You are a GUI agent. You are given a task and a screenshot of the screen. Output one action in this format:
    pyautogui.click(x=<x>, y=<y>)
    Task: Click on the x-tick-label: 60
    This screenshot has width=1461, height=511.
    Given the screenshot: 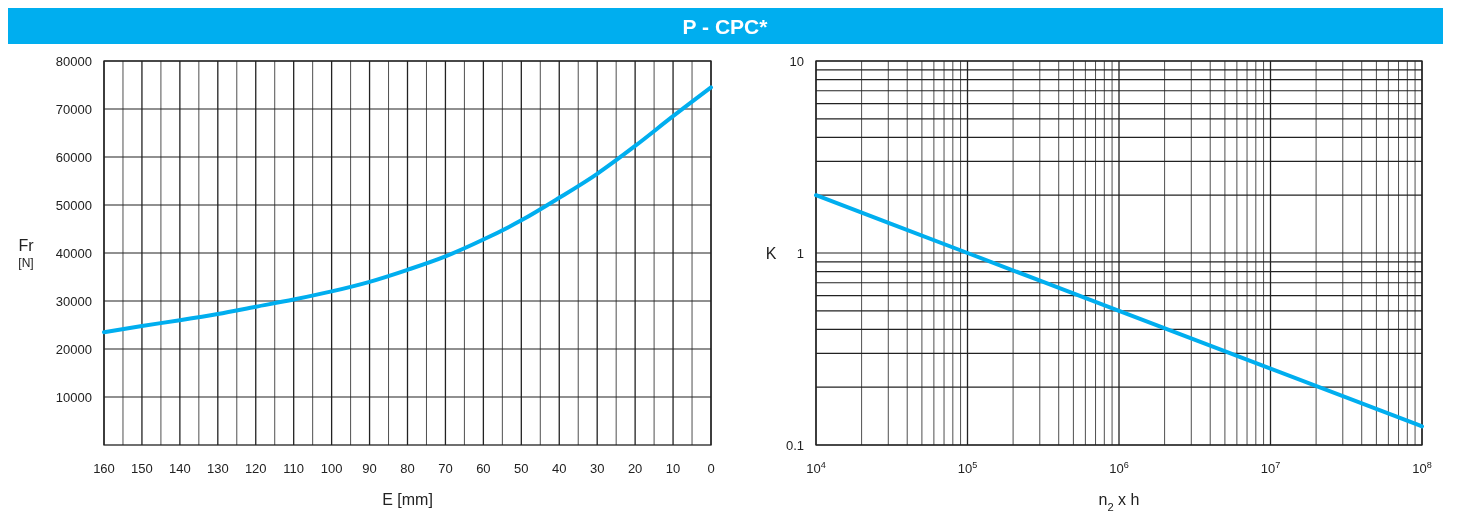 What is the action you would take?
    pyautogui.click(x=483, y=468)
    